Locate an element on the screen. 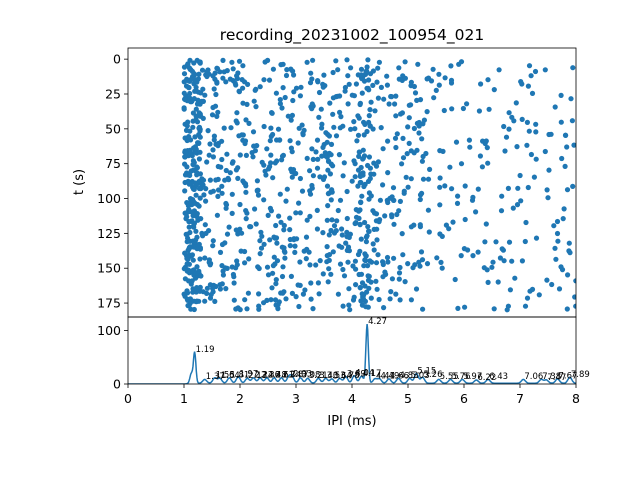 The height and width of the screenshot is (480, 640). histogram-x-tick-label: 5 is located at coordinates (408, 398).